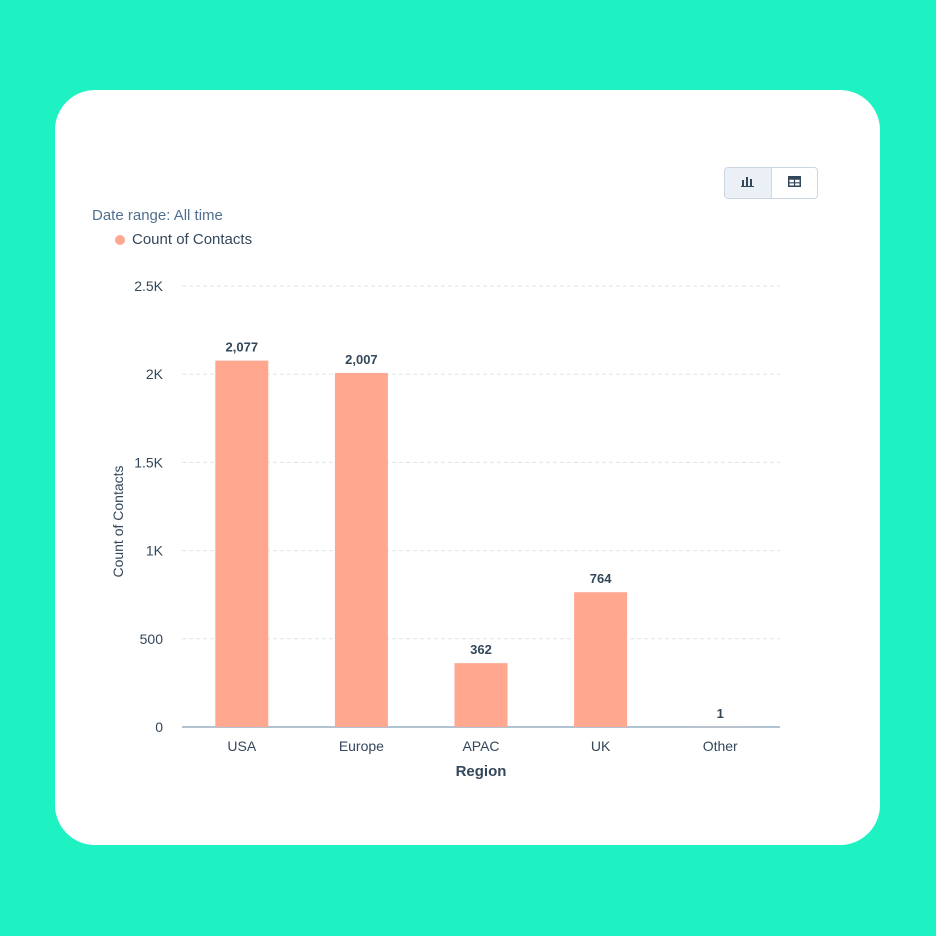  I want to click on x-tick-label: Other, so click(720, 746).